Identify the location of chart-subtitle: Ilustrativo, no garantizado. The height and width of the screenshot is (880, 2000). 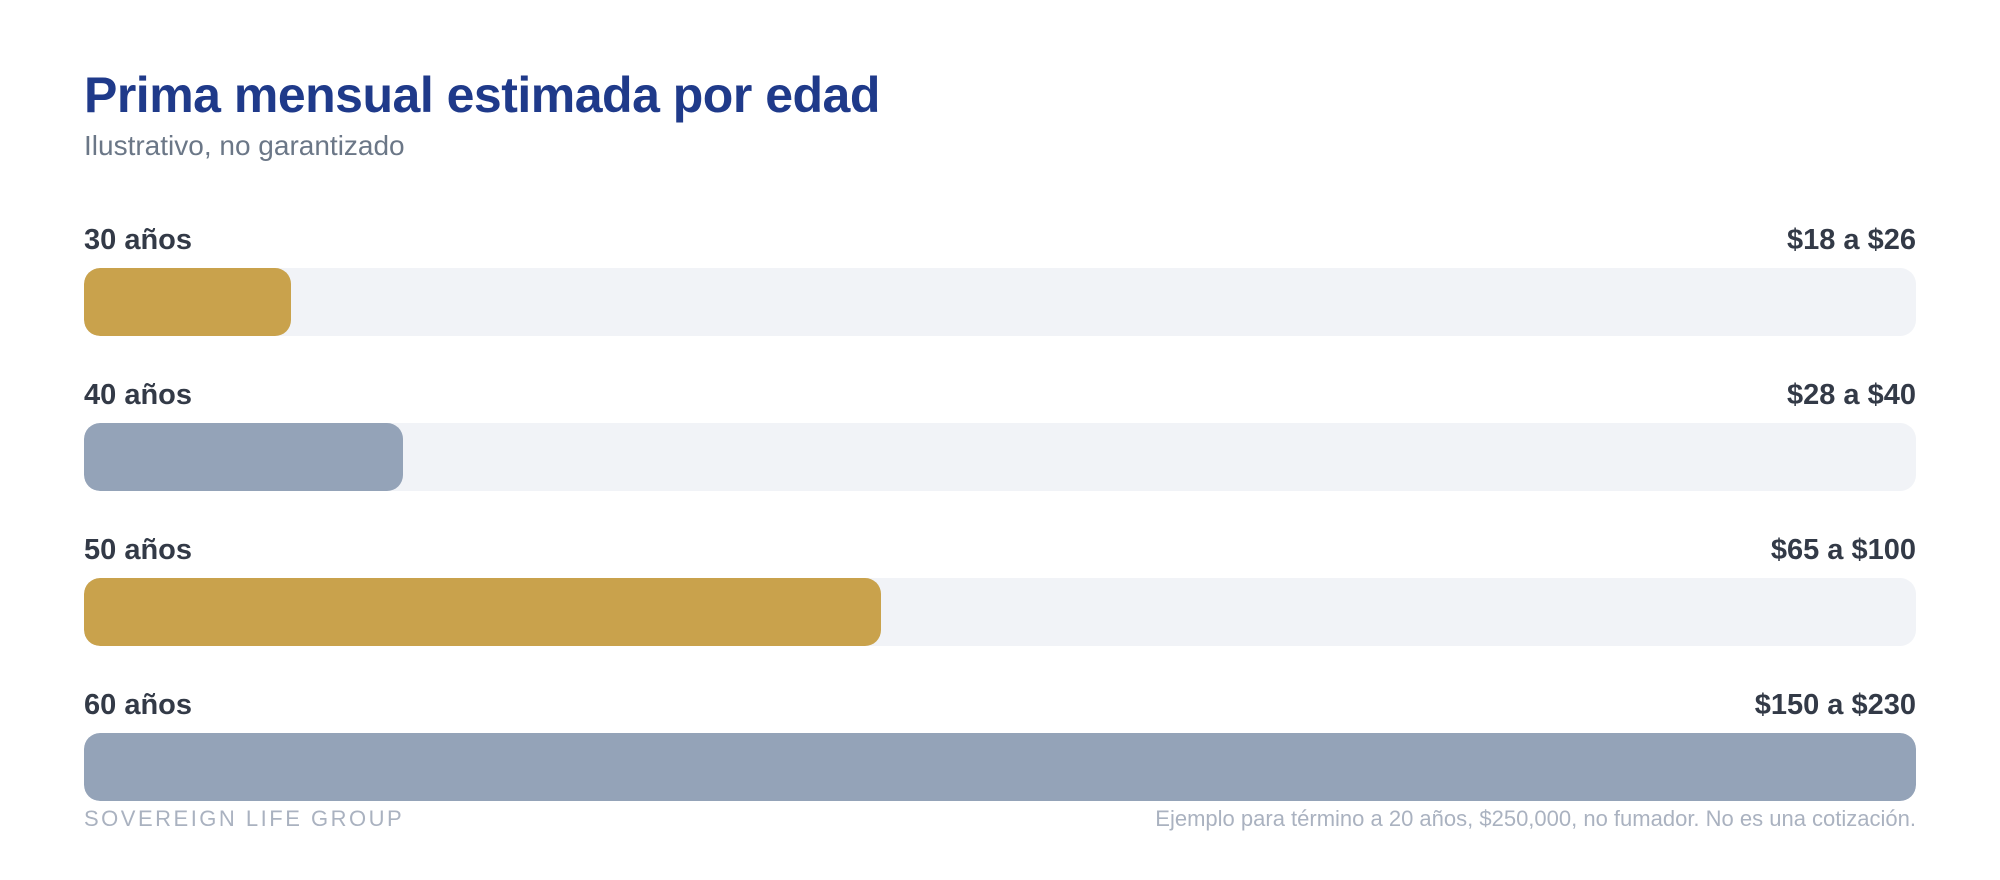
(244, 145).